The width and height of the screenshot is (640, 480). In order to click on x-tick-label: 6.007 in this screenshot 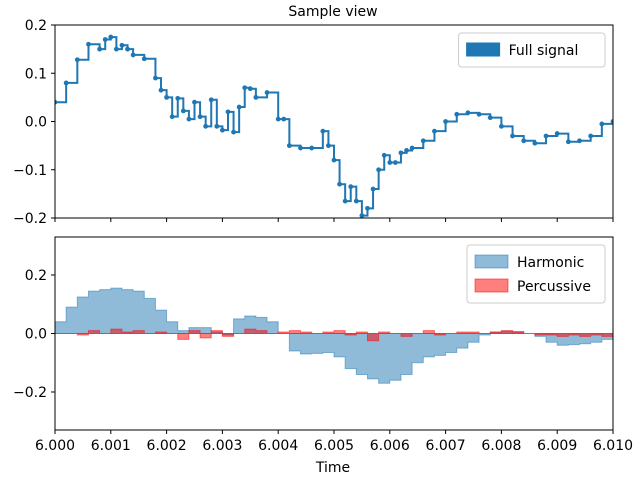, I will do `click(446, 446)`.